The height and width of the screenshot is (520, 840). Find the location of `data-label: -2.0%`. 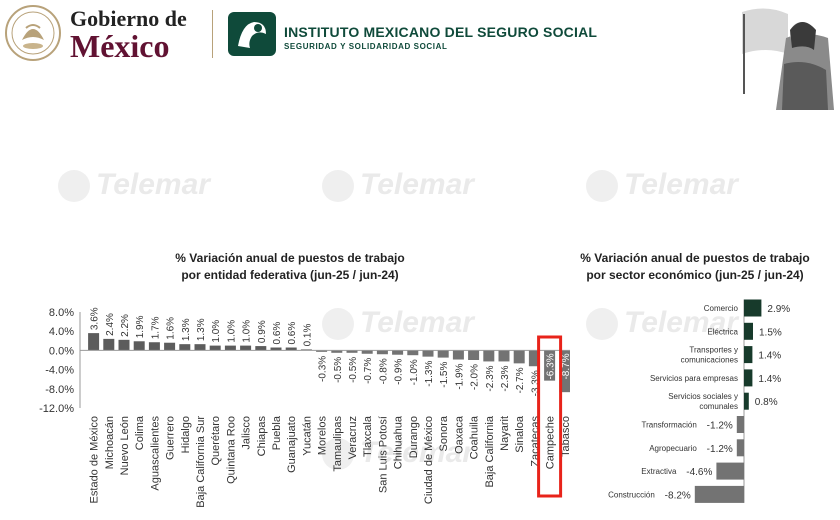

data-label: -2.0% is located at coordinates (475, 377).